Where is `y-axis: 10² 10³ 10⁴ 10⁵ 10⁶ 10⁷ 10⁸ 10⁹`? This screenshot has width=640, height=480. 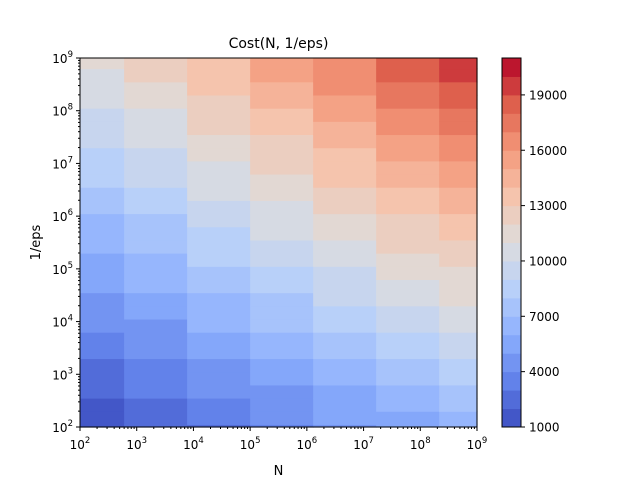 y-axis: 10² 10³ 10⁴ 10⁵ 10⁶ 10⁷ 10⁸ 10⁹ is located at coordinates (66, 242).